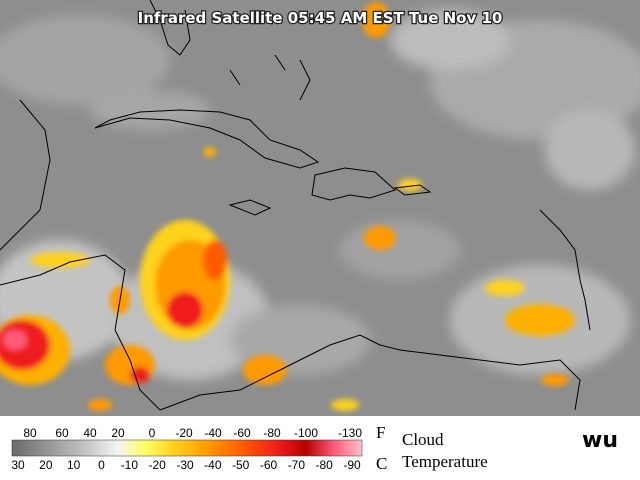  What do you see at coordinates (324, 465) in the screenshot?
I see `celsius-label: -80` at bounding box center [324, 465].